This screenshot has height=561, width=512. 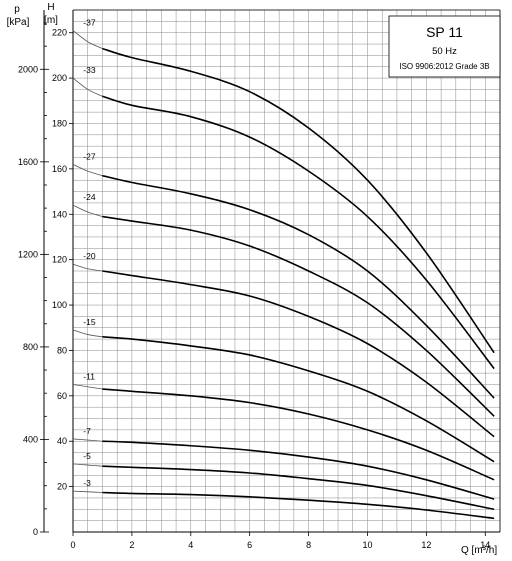 I want to click on curve-20-lead, so click(x=87, y=267).